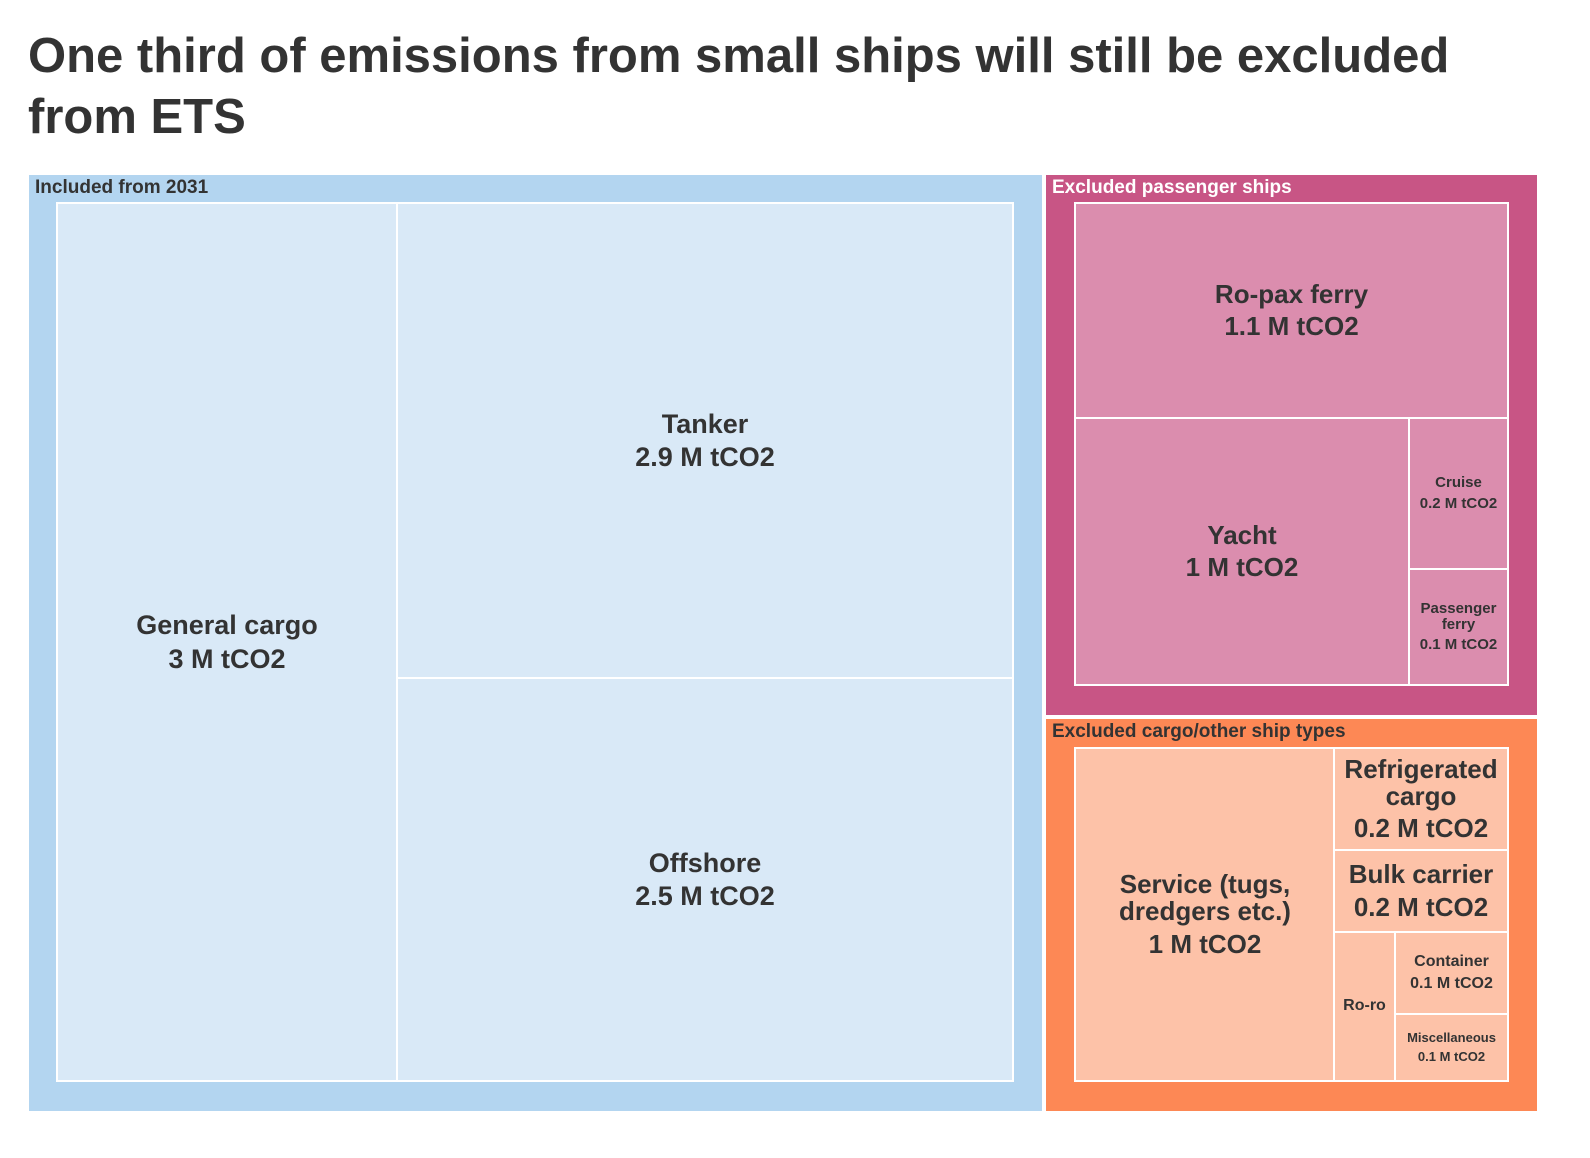 This screenshot has width=1590, height=1158. What do you see at coordinates (705, 896) in the screenshot?
I see `tile-value: 2.5 M tCO2` at bounding box center [705, 896].